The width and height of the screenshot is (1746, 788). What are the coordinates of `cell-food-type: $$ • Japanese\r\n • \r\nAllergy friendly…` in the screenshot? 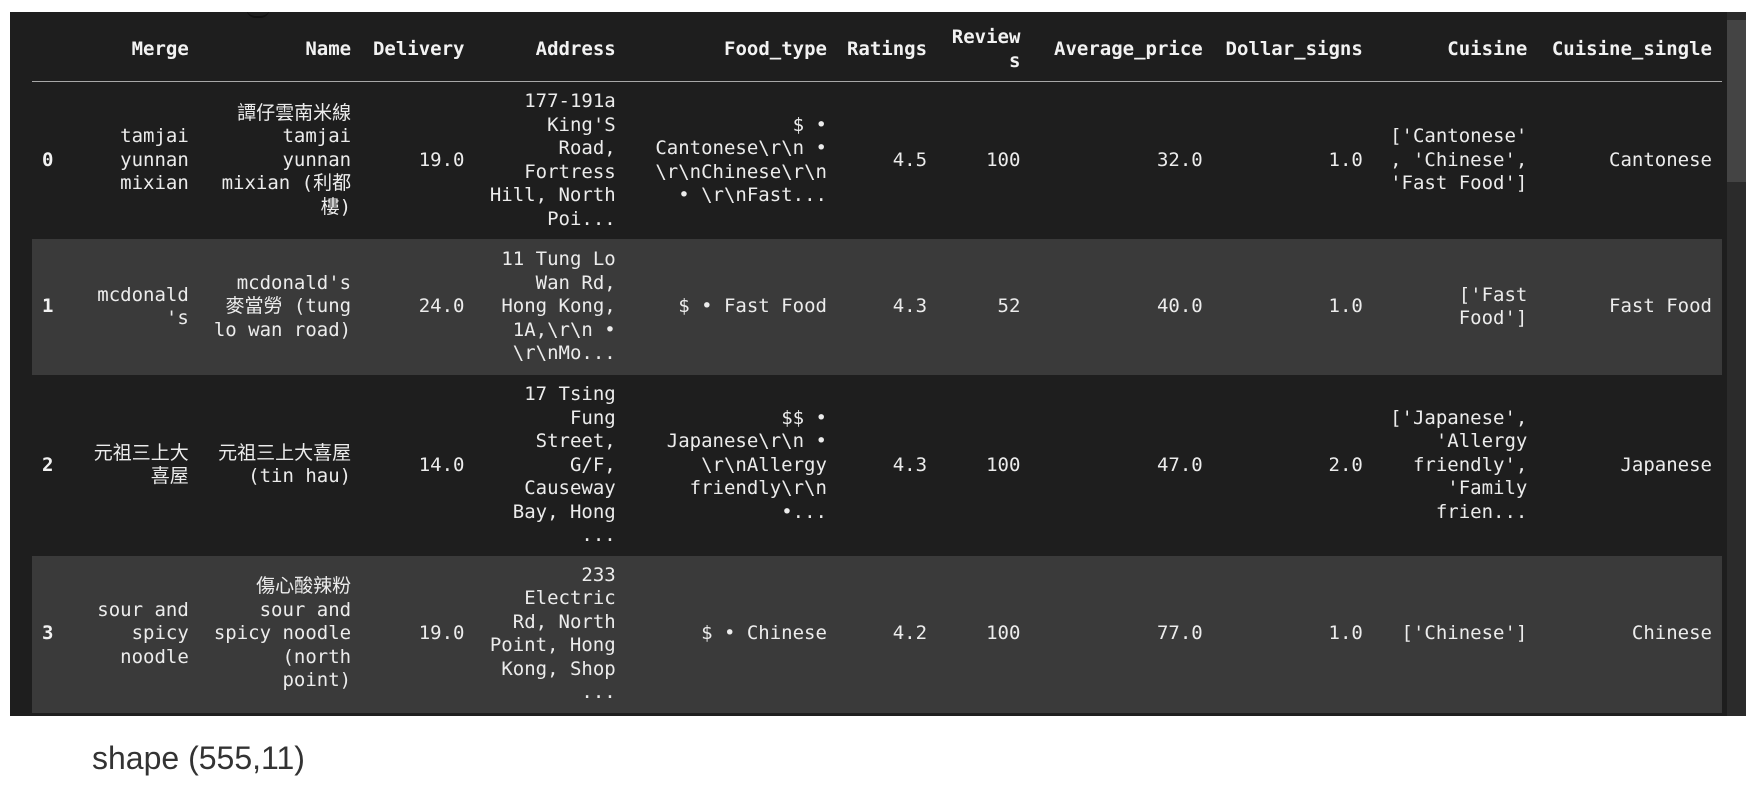 It's located at (746, 464).